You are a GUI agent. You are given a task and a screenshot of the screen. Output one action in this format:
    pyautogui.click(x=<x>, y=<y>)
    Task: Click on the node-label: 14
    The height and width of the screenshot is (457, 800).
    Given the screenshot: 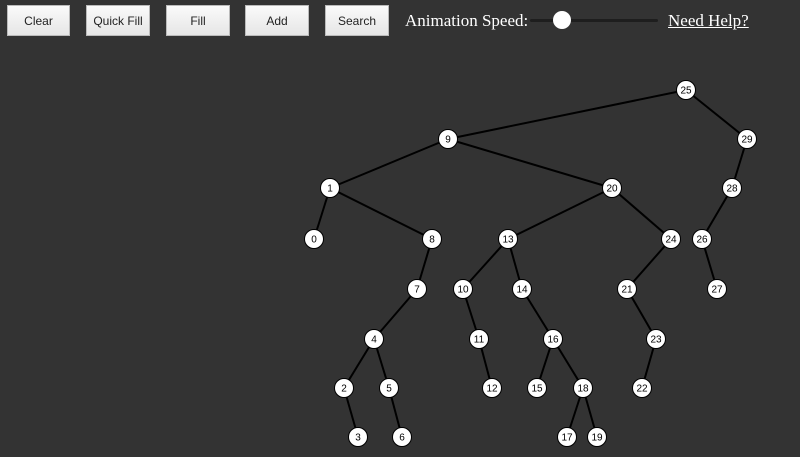 What is the action you would take?
    pyautogui.click(x=522, y=290)
    